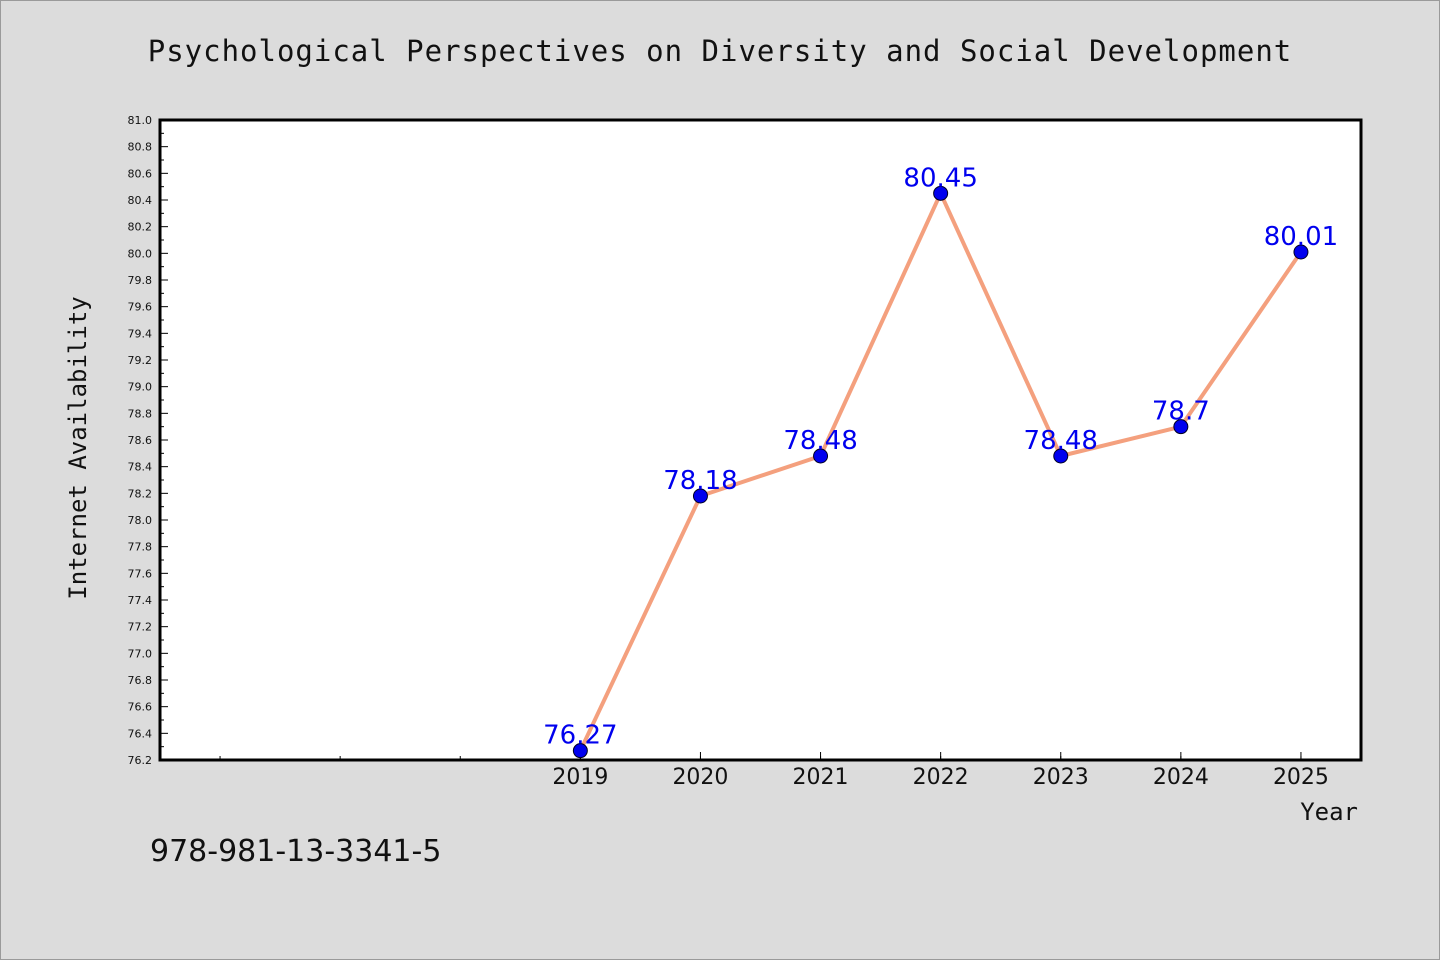  I want to click on data-label: 80.45, so click(940, 178).